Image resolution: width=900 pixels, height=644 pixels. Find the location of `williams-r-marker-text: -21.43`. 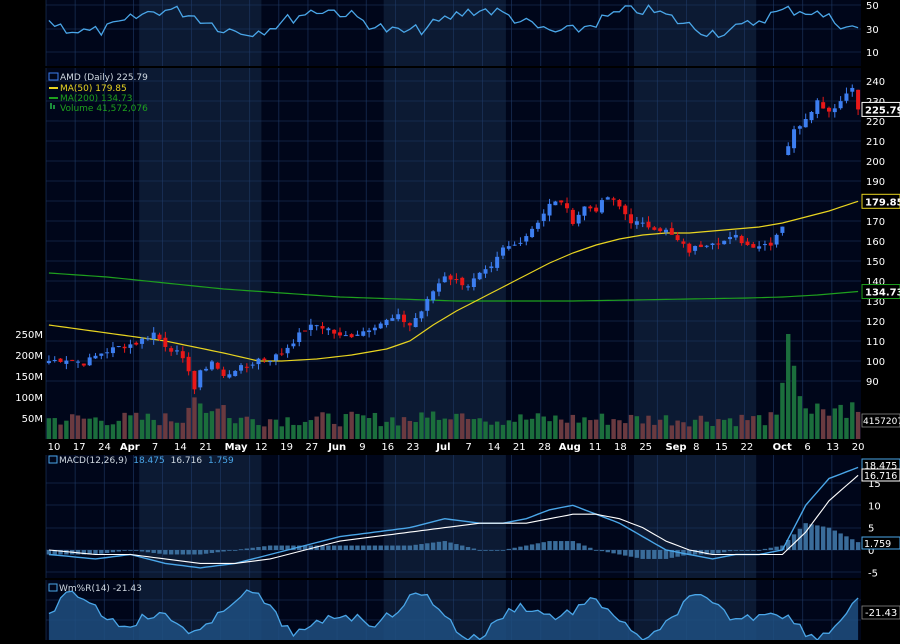

williams-r-marker-text: -21.43 is located at coordinates (881, 613).